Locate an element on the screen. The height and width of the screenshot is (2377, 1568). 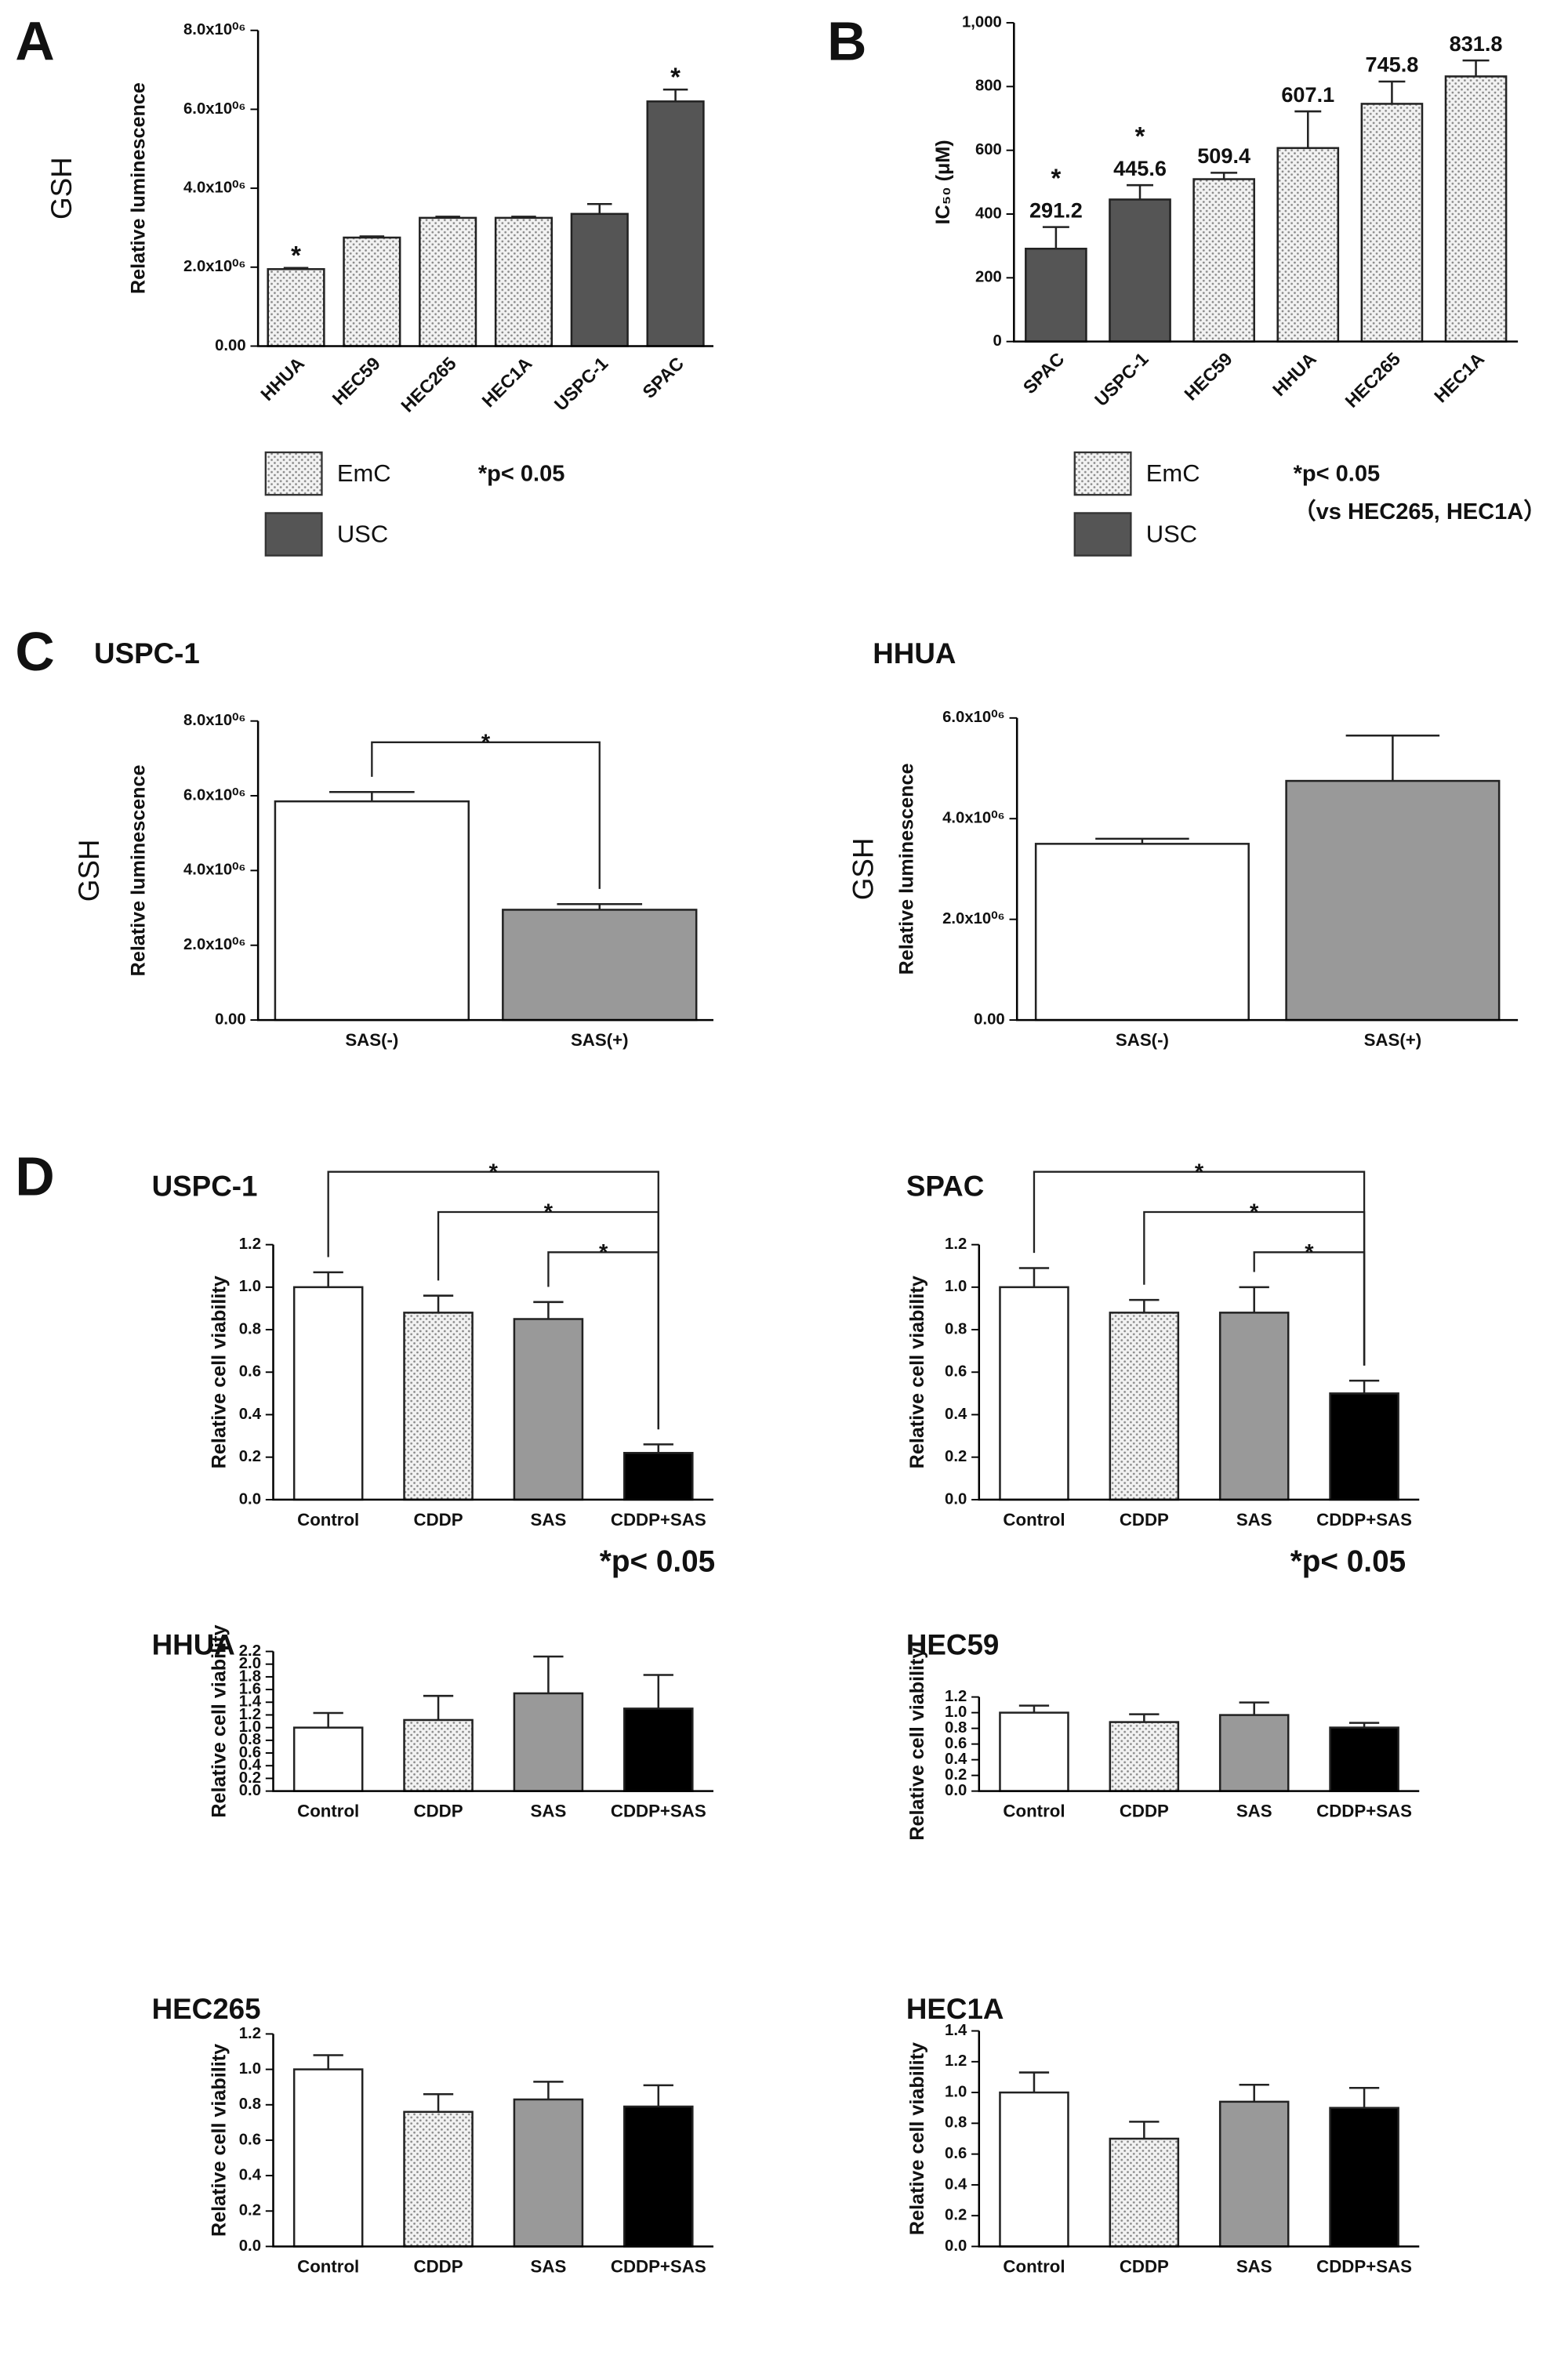
y-tick-label: 2.2 is located at coordinates (250, 1651).